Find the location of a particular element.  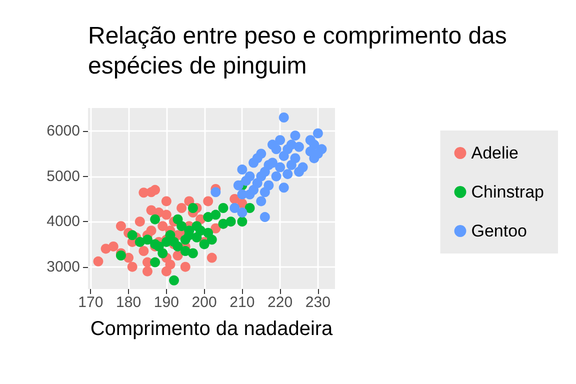

legend-label: Adelie is located at coordinates (495, 153).